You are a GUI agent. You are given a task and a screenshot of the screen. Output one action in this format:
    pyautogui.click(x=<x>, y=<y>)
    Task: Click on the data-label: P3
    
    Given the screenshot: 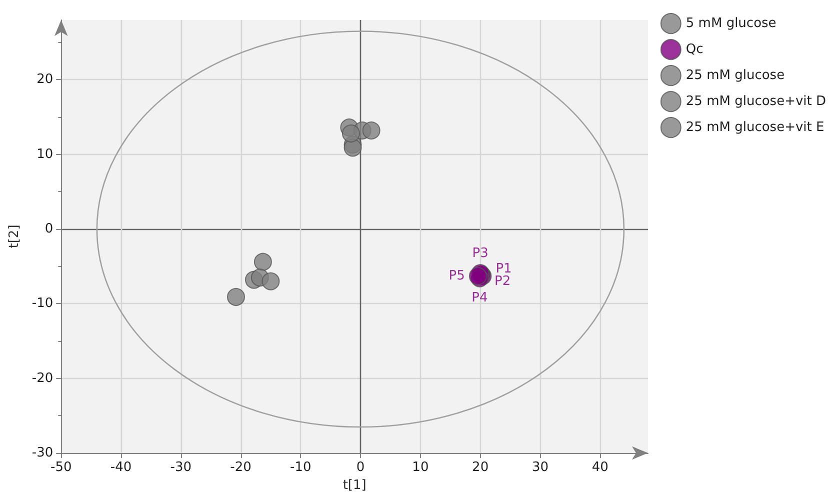 What is the action you would take?
    pyautogui.click(x=480, y=254)
    